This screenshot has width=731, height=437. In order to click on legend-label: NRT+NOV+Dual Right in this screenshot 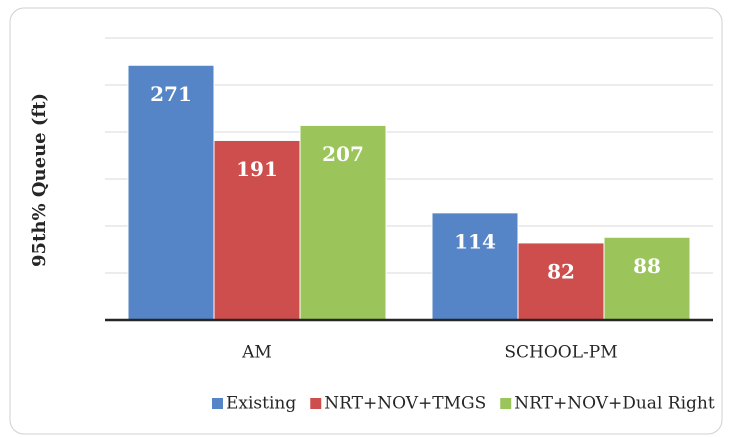, I will do `click(614, 404)`.